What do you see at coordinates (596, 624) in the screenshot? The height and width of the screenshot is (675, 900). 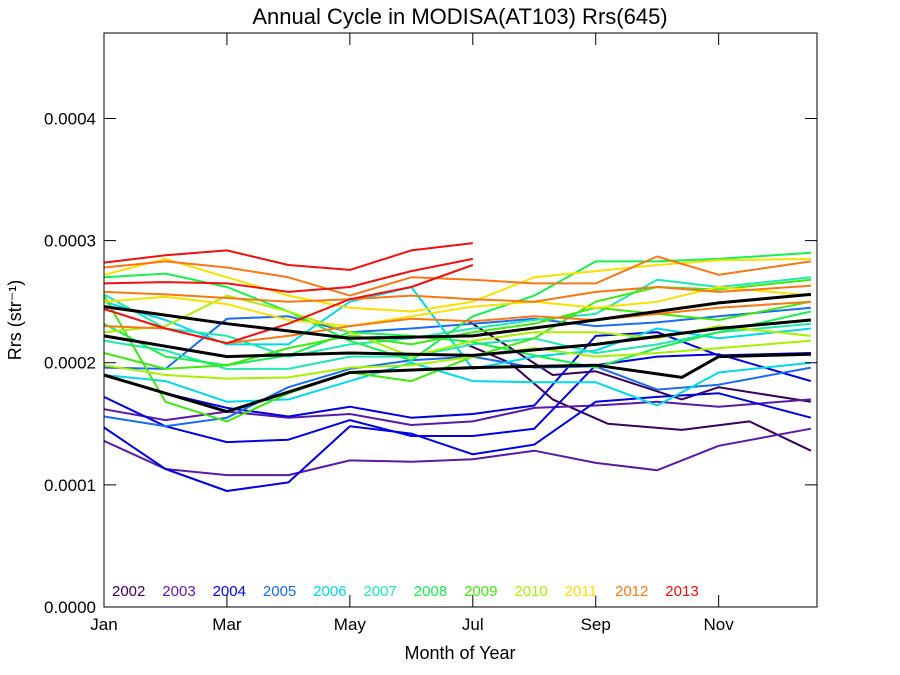 I see `x-tick-label: Sep` at bounding box center [596, 624].